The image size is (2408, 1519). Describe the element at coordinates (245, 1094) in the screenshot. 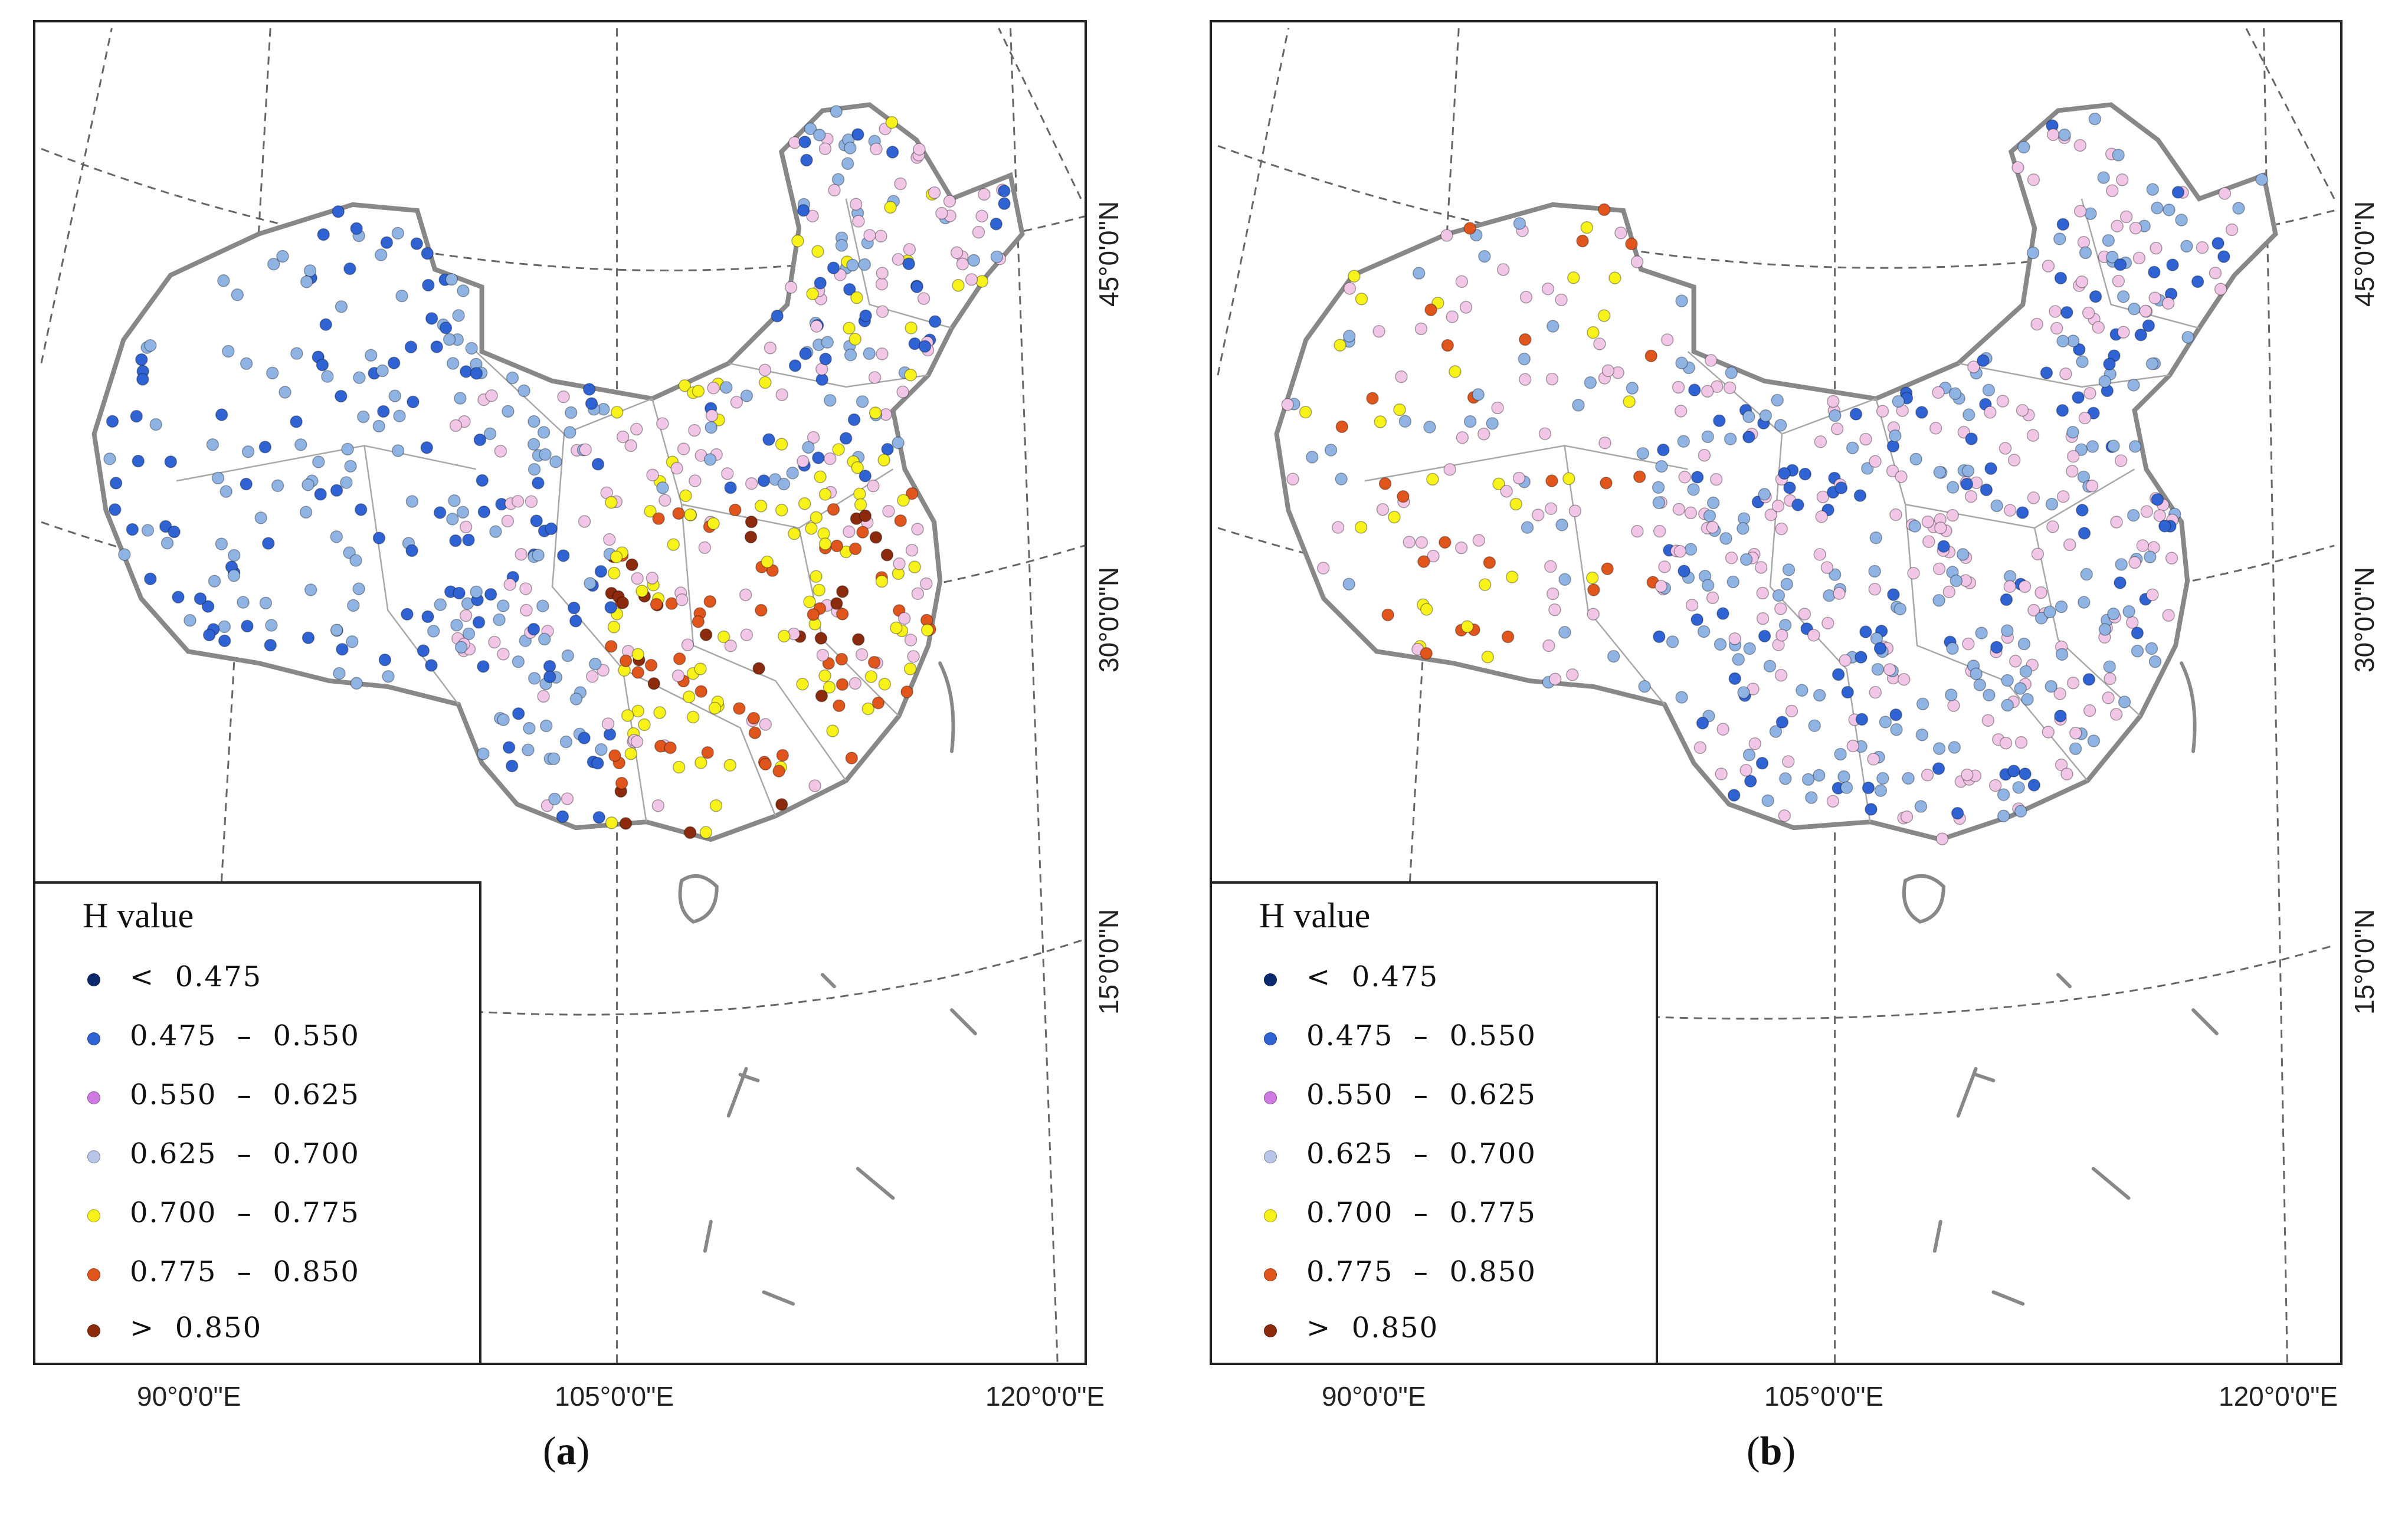

I see `legend-label: 0.550 – 0.625` at that location.